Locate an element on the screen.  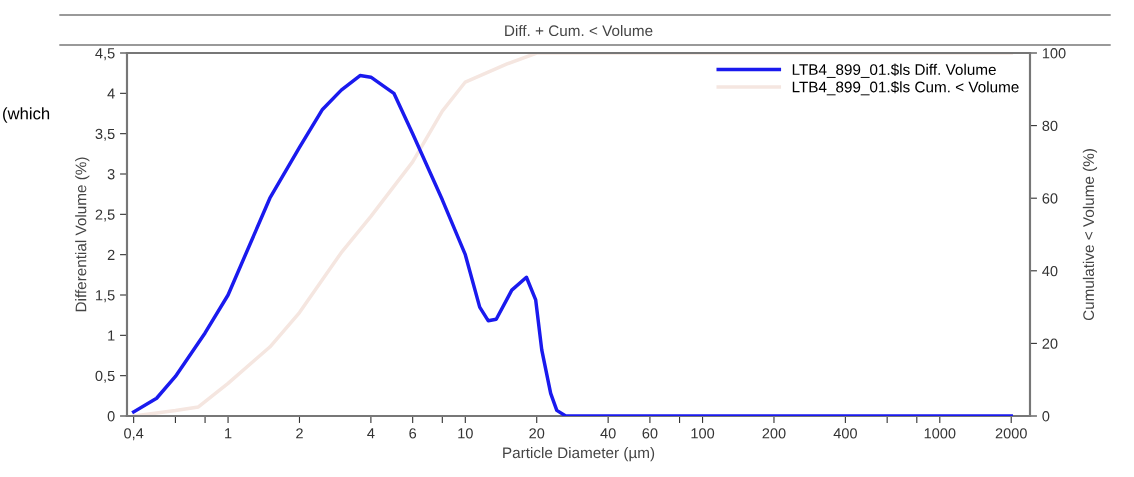
x-tick-label: 10 is located at coordinates (465, 433).